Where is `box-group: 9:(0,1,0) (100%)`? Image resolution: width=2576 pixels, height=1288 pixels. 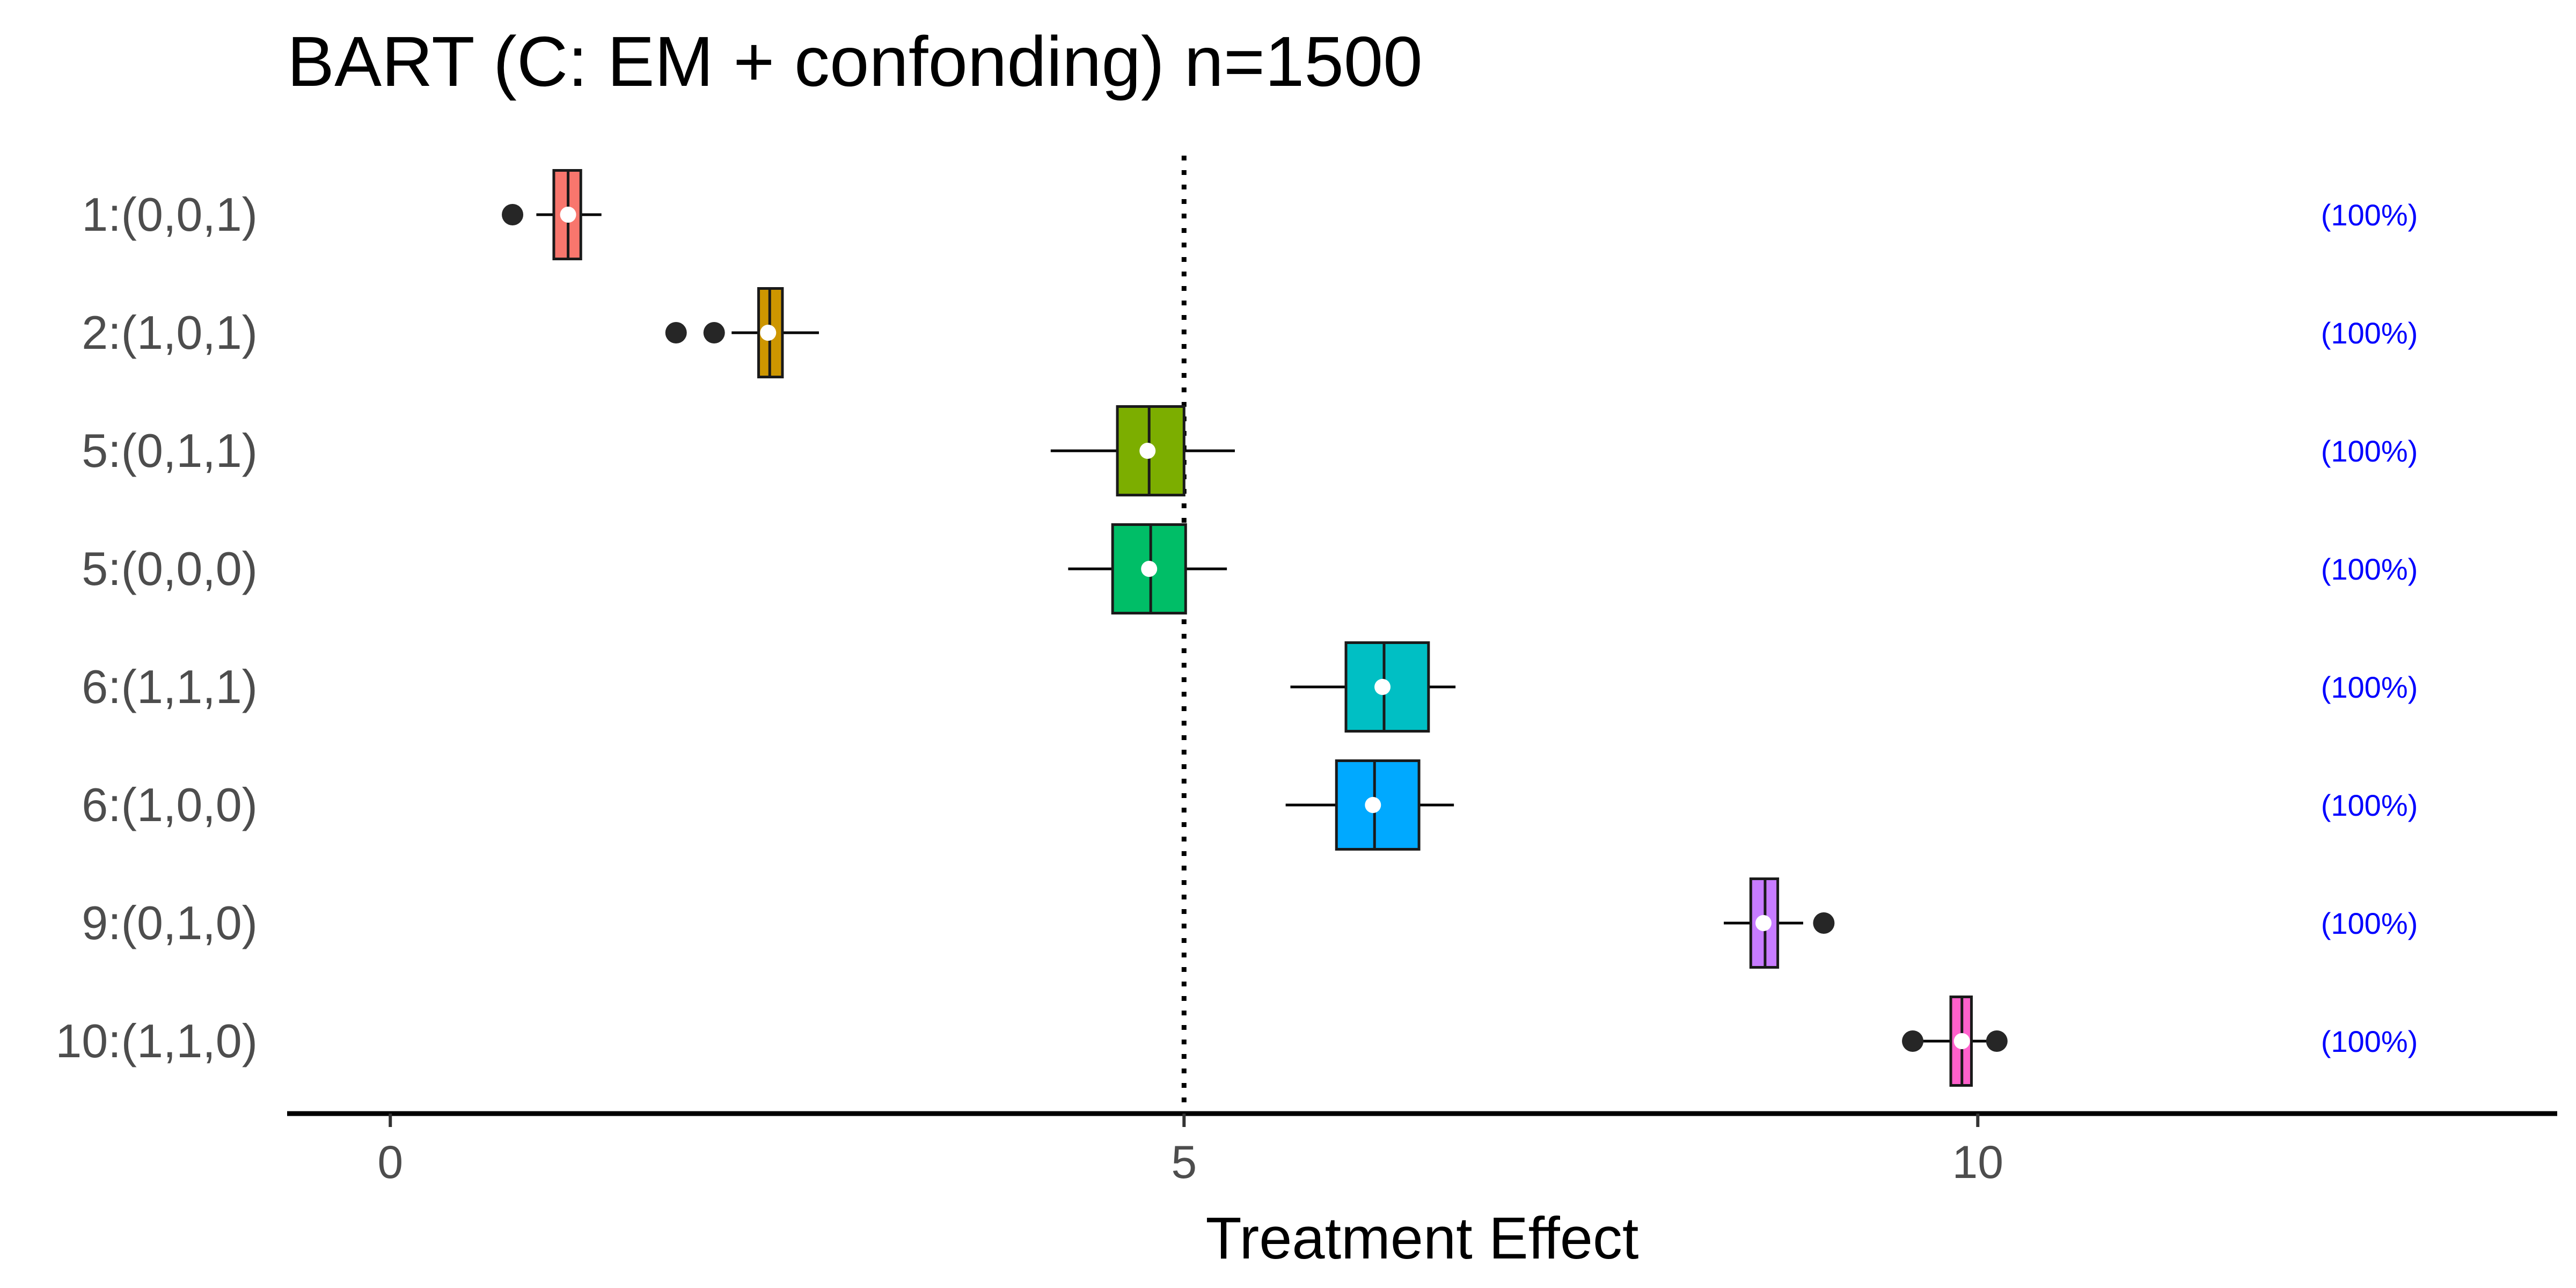
box-group: 9:(0,1,0) (100%) is located at coordinates (1250, 923).